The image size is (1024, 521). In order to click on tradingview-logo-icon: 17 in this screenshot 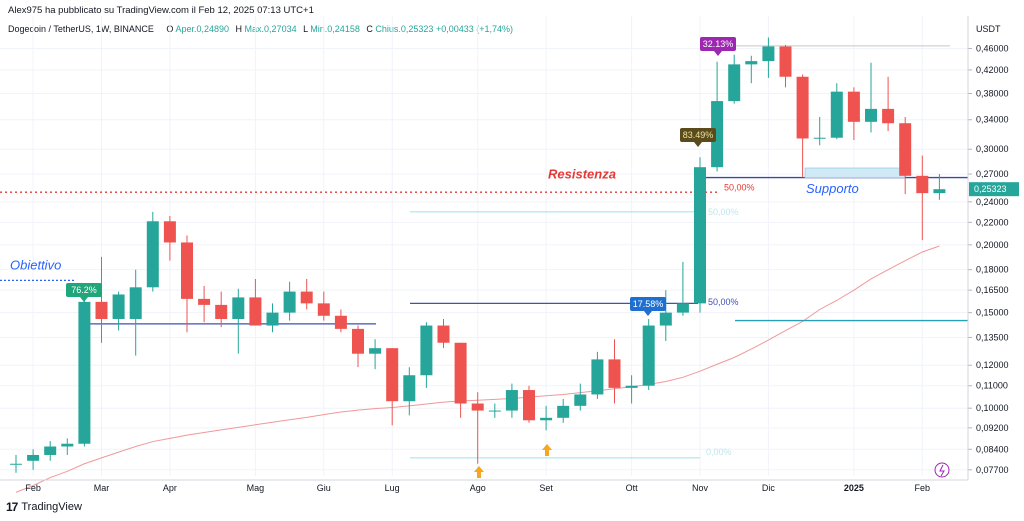, I will do `click(12, 507)`.